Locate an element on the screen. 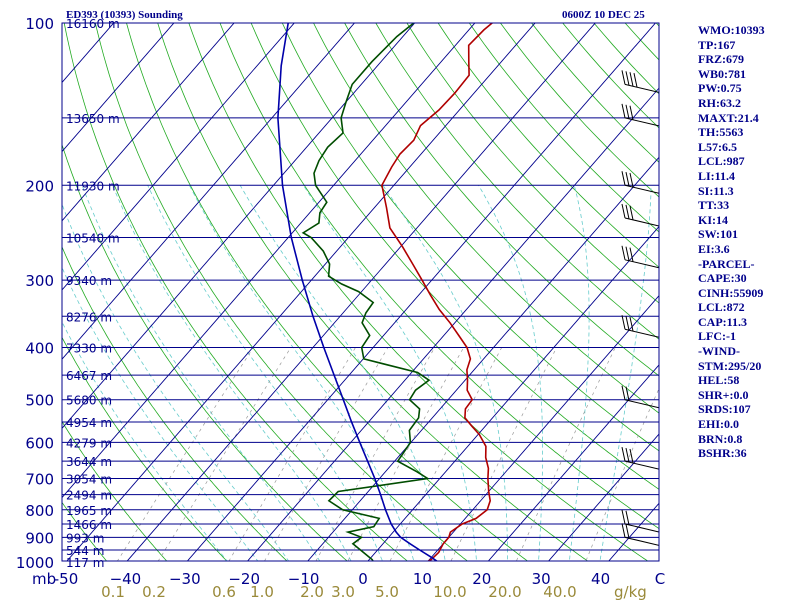  temperature-tick-label: 20 is located at coordinates (481, 579).